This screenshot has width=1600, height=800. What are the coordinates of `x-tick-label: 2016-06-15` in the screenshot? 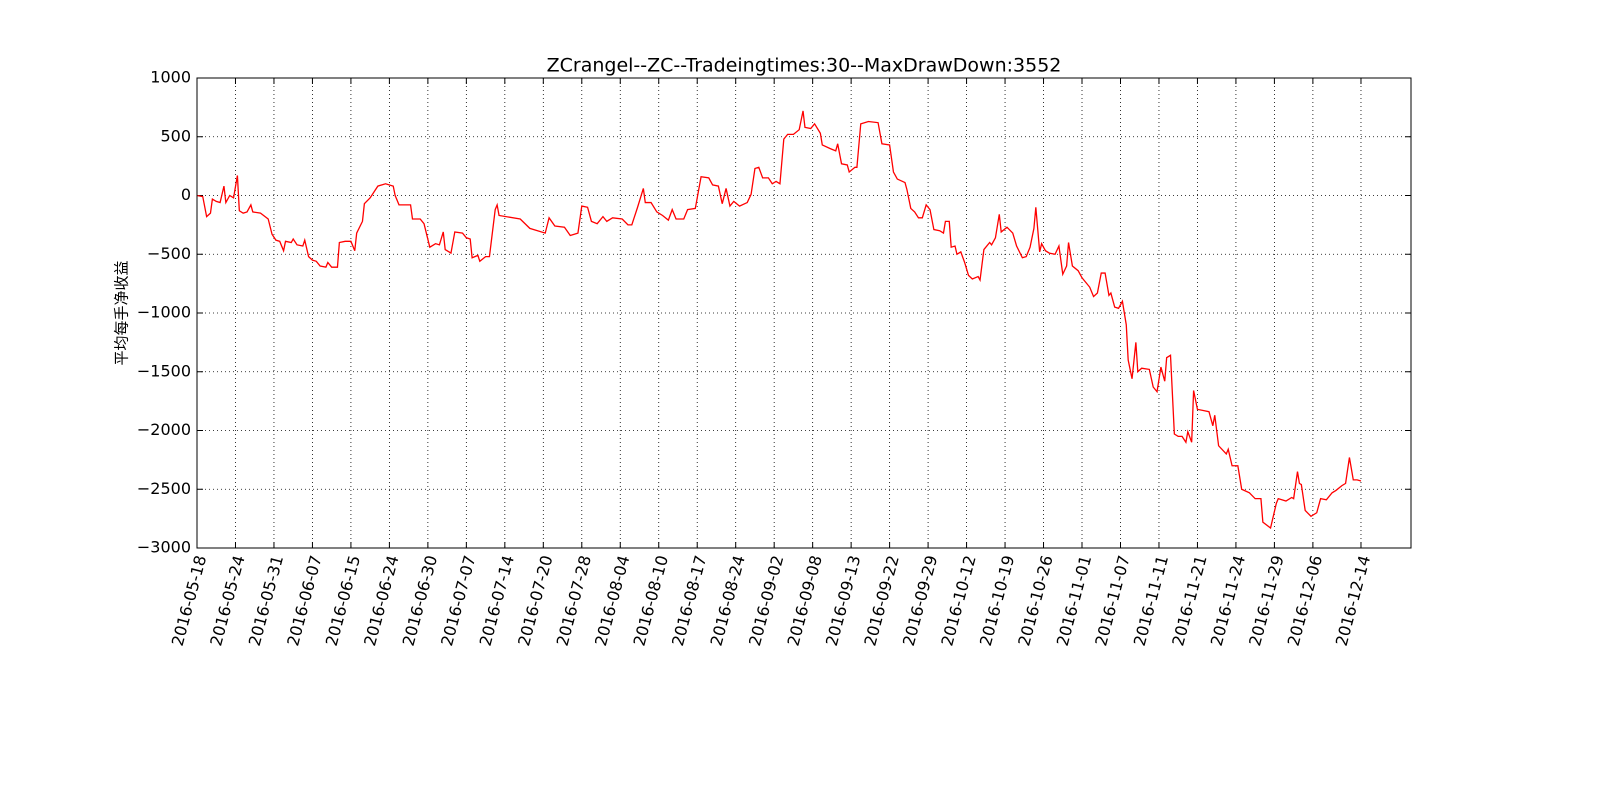 It's located at (343, 600).